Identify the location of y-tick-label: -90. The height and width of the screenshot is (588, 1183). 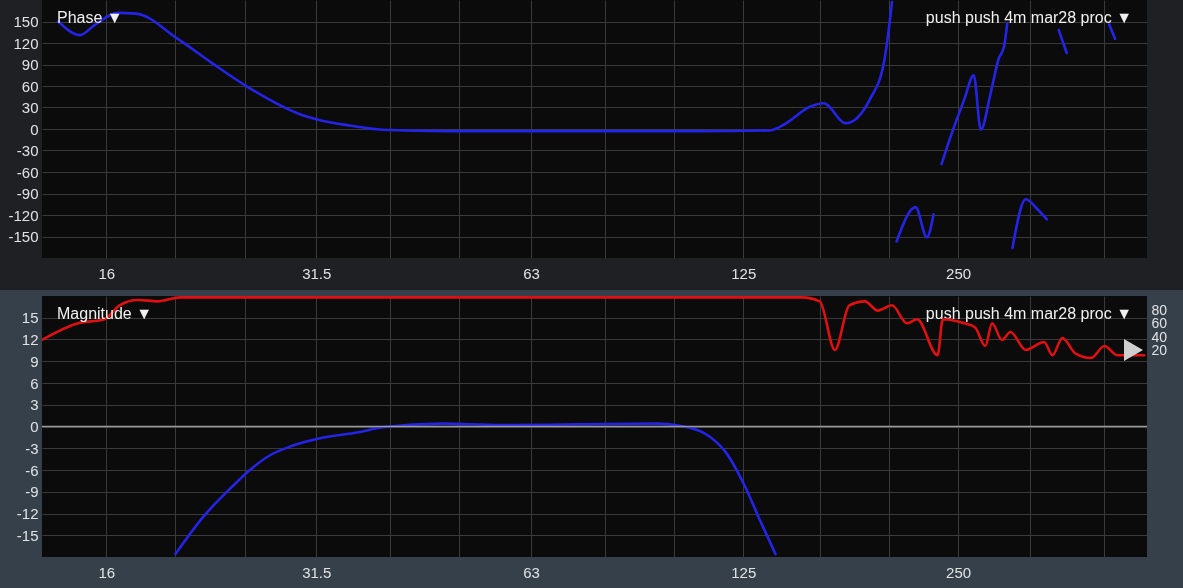
(27, 193).